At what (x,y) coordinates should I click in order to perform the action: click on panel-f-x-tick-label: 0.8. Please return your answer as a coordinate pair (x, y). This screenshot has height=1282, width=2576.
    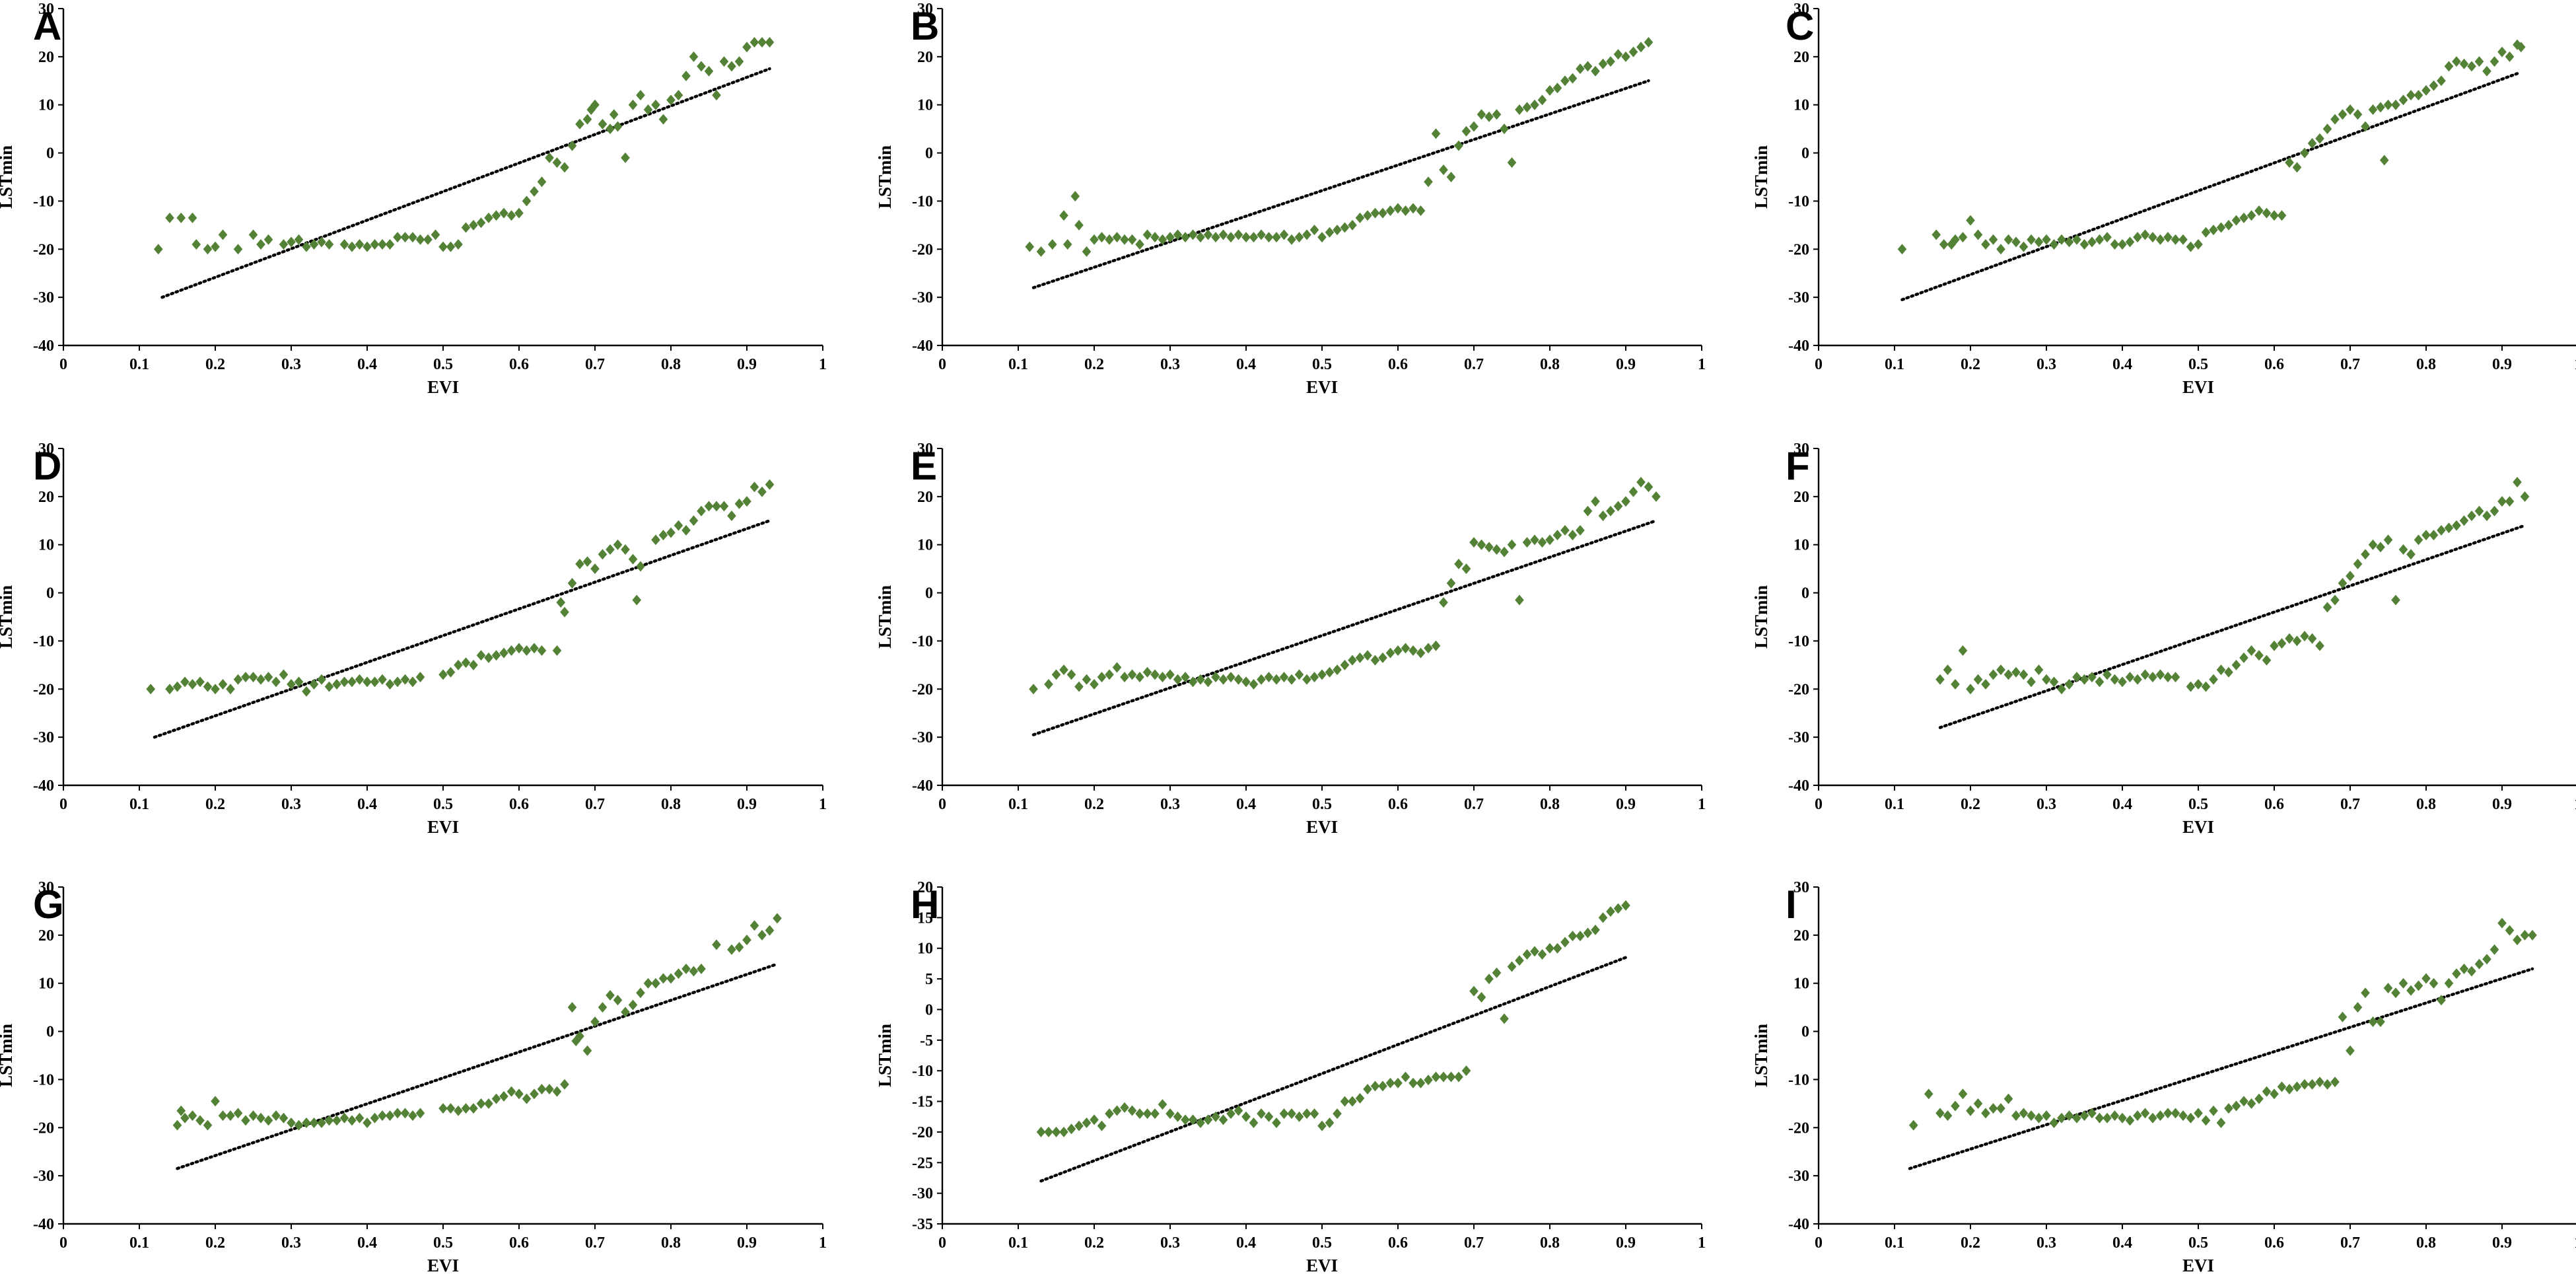
    Looking at the image, I should click on (2426, 804).